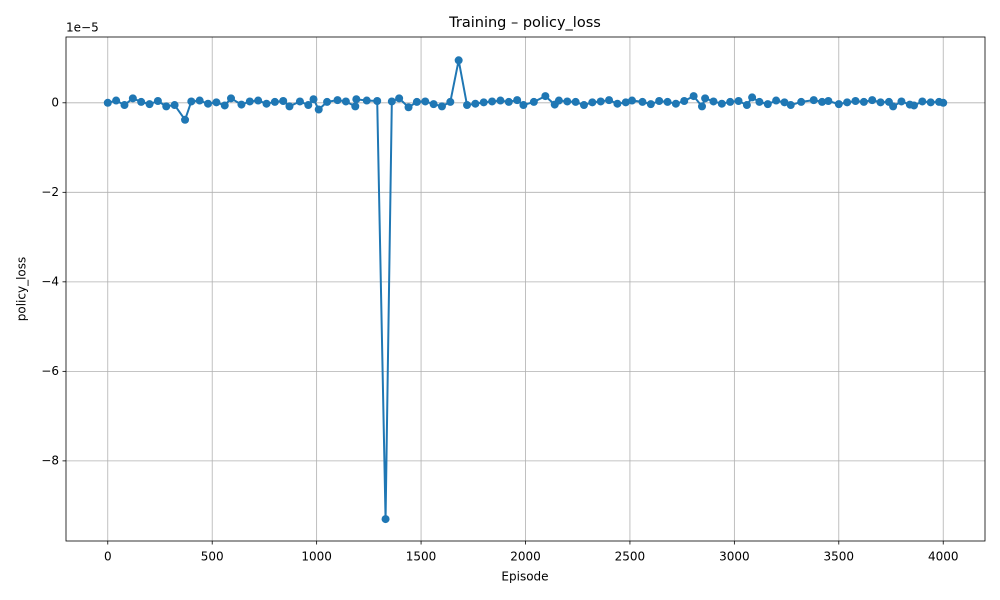 The width and height of the screenshot is (1000, 600). What do you see at coordinates (50, 371) in the screenshot?
I see `y-tick-label: −6` at bounding box center [50, 371].